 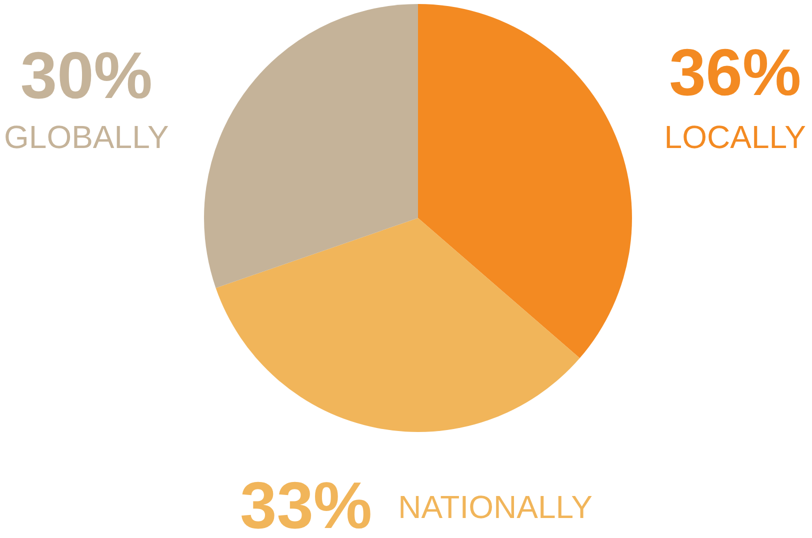 I want to click on data-label: 36%, so click(x=735, y=72).